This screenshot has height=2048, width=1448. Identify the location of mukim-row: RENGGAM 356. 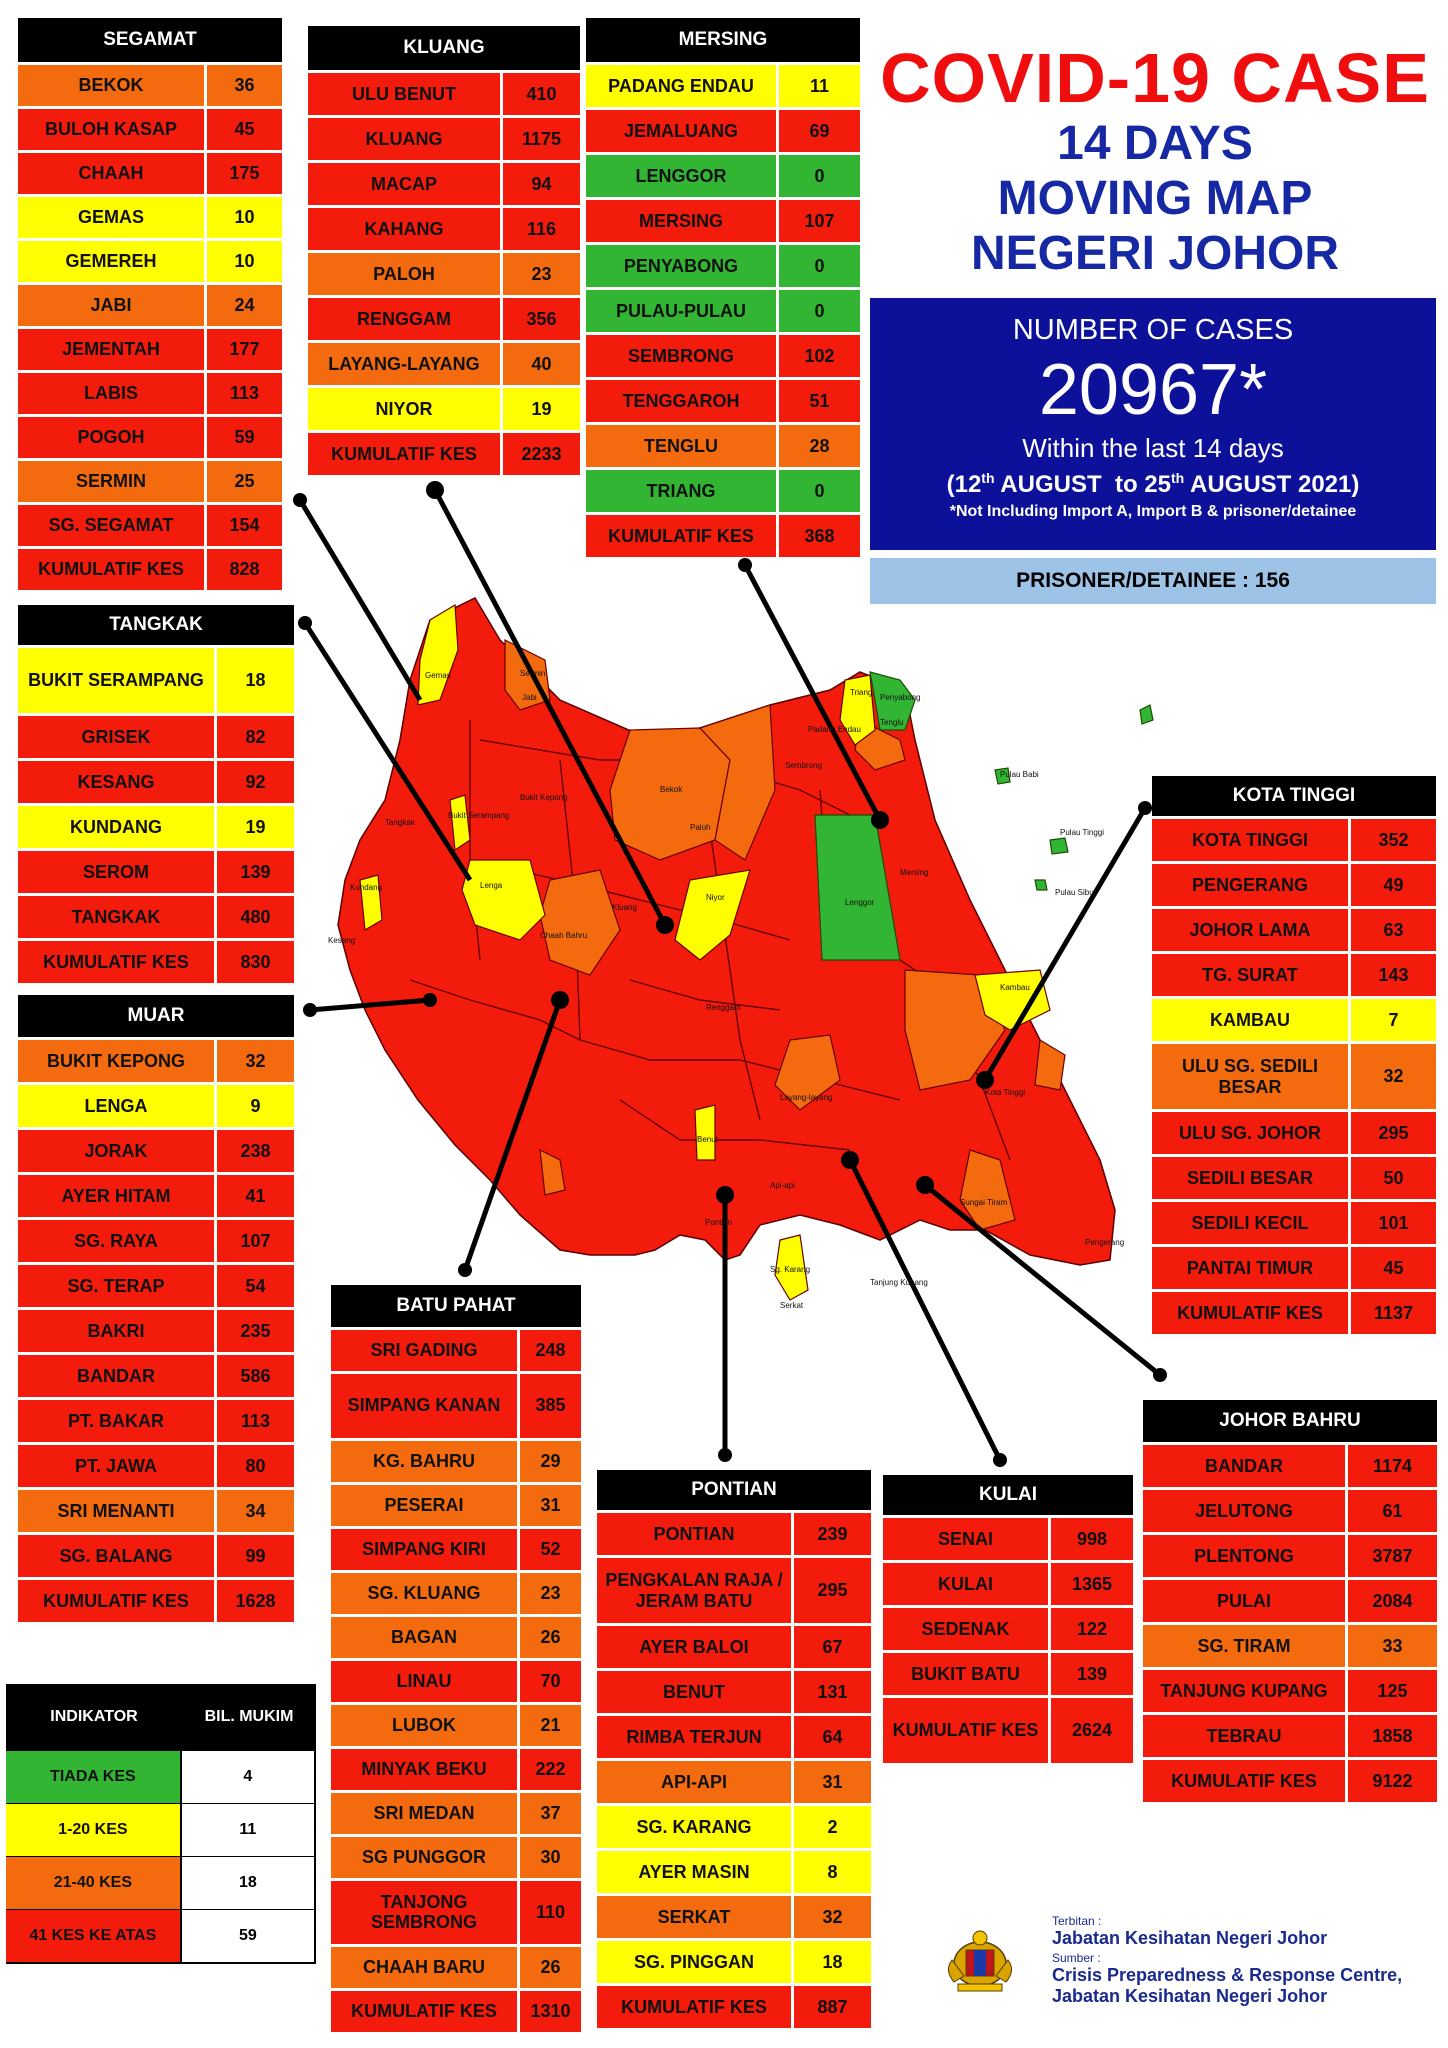
(444, 319).